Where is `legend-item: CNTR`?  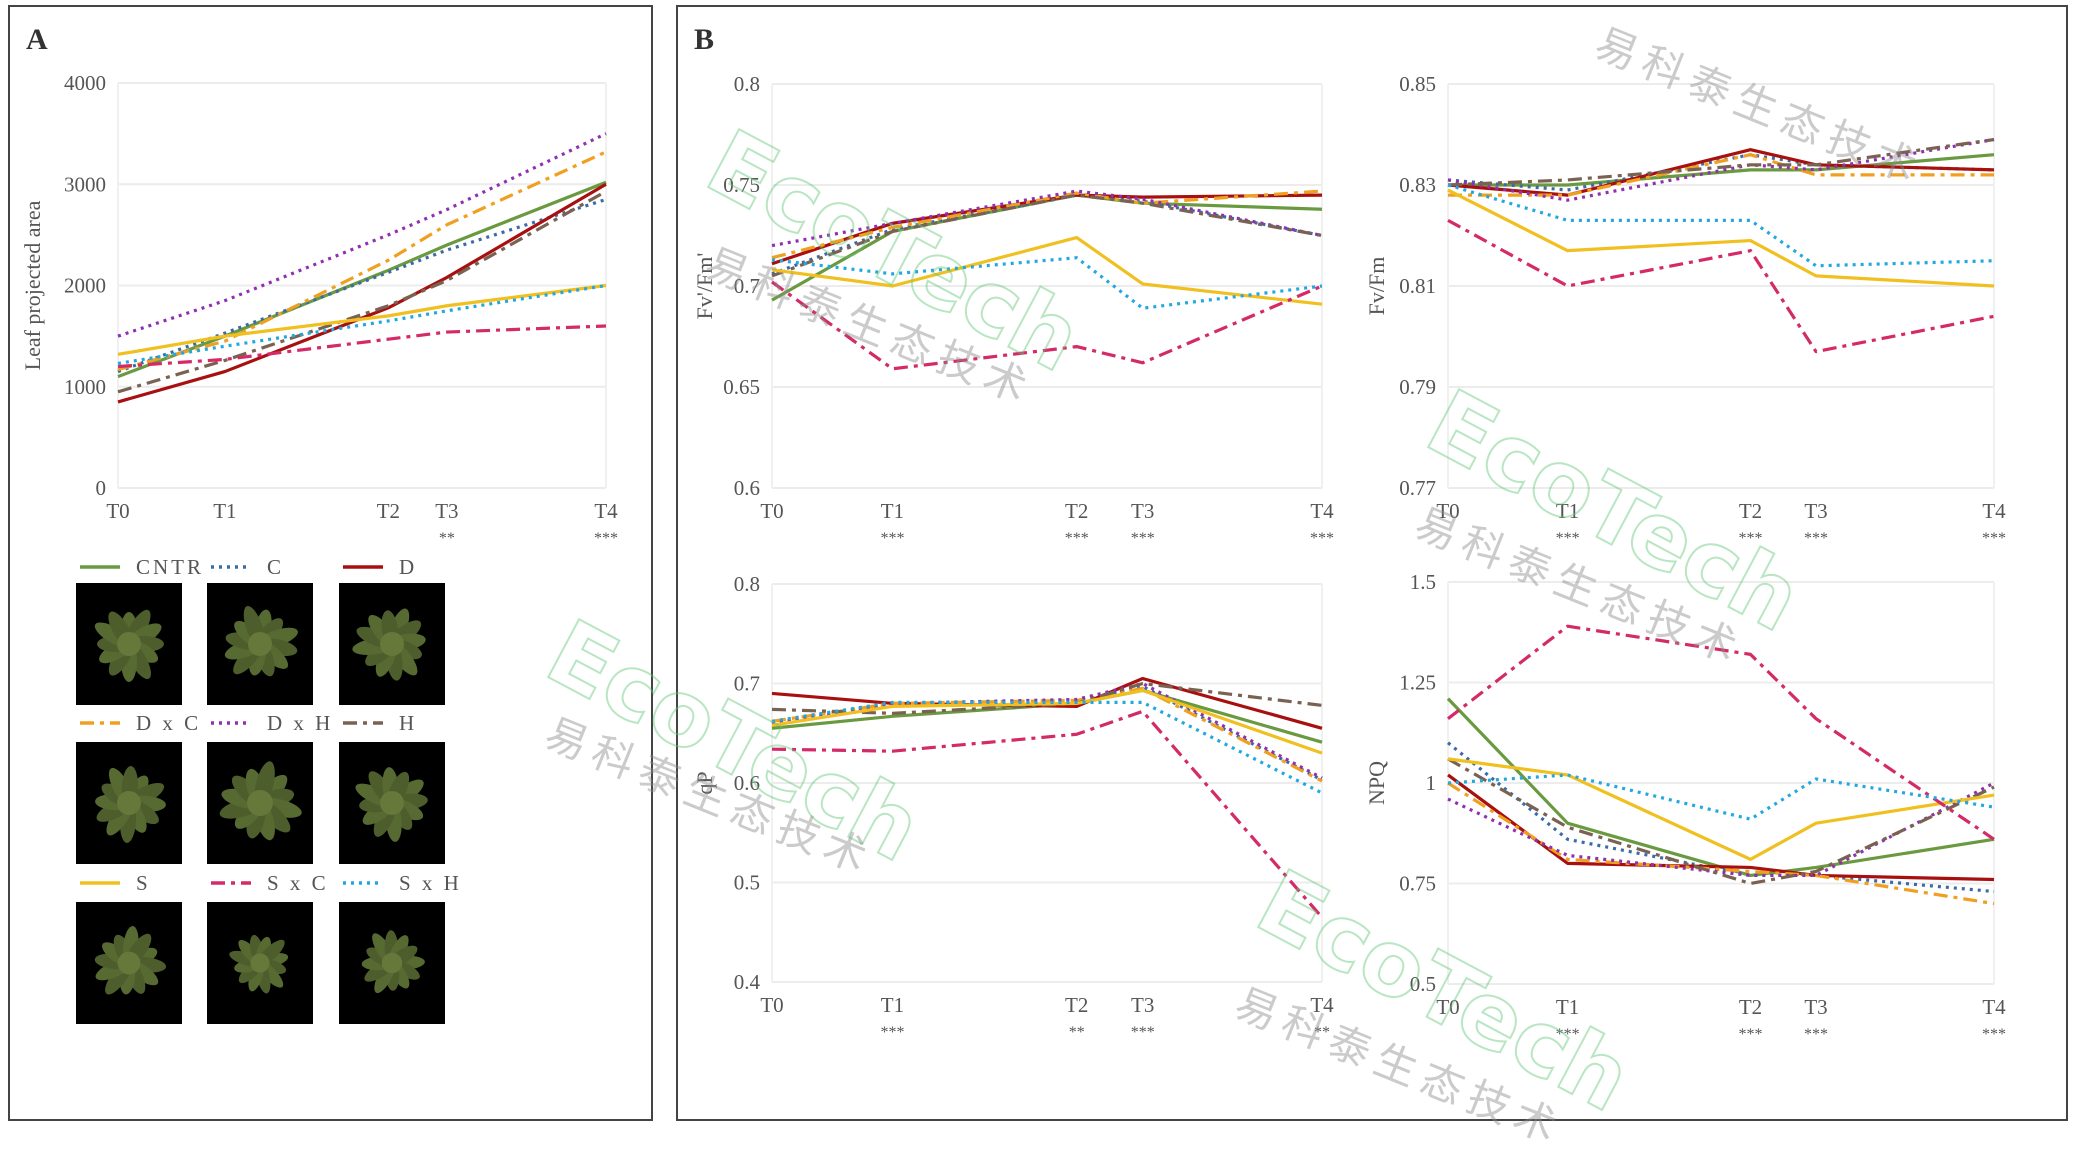
legend-item: CNTR is located at coordinates (141, 566).